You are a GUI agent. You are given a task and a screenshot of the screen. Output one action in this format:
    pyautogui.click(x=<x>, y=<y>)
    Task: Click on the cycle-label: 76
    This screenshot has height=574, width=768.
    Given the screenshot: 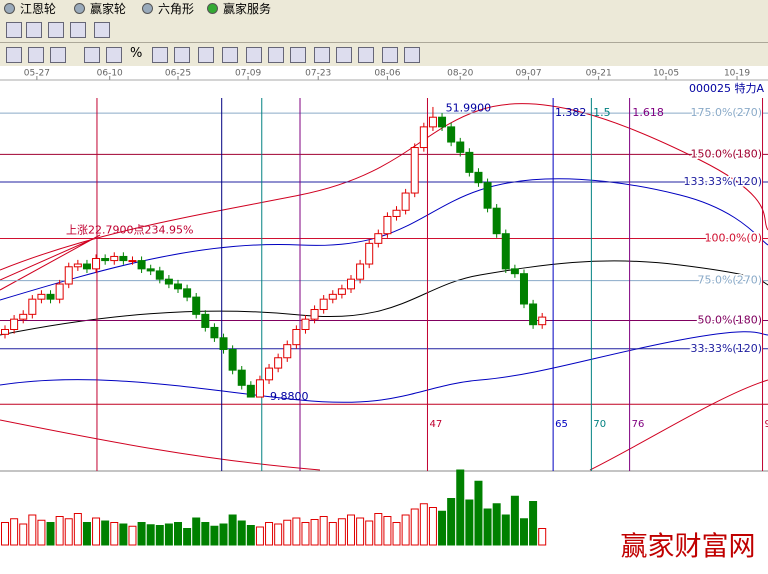 What is the action you would take?
    pyautogui.click(x=638, y=424)
    